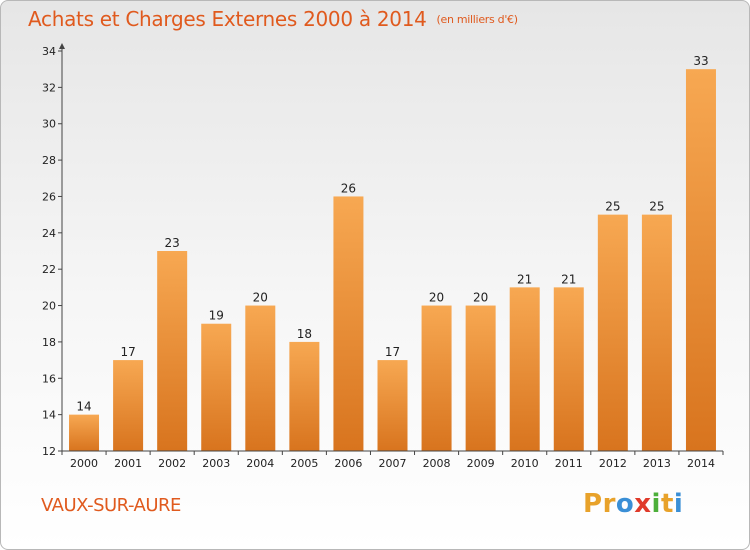 The width and height of the screenshot is (750, 550). What do you see at coordinates (216, 463) in the screenshot?
I see `x-tick-label: 2003` at bounding box center [216, 463].